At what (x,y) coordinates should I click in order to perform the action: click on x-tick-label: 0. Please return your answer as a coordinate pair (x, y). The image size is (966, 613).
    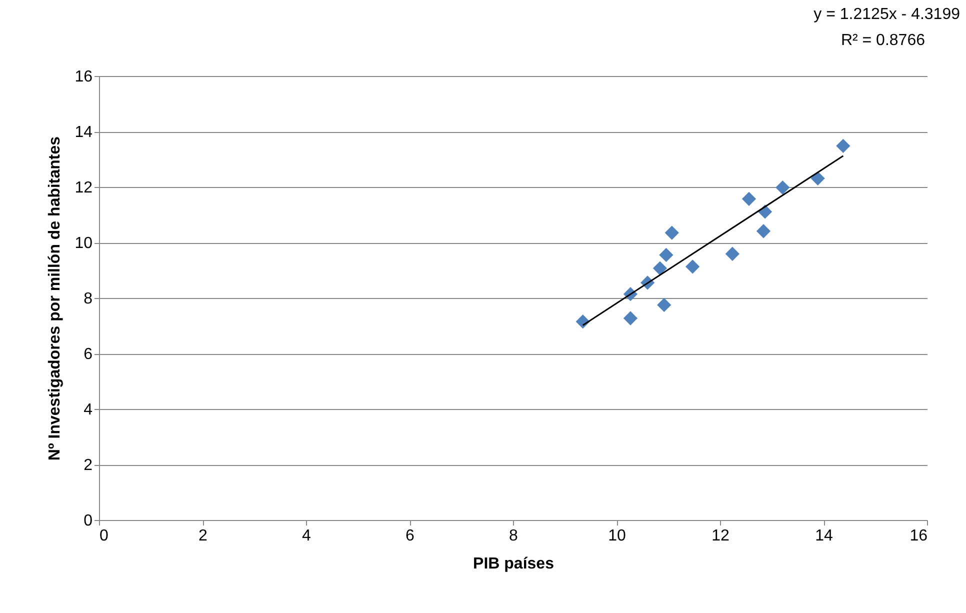
    Looking at the image, I should click on (104, 536).